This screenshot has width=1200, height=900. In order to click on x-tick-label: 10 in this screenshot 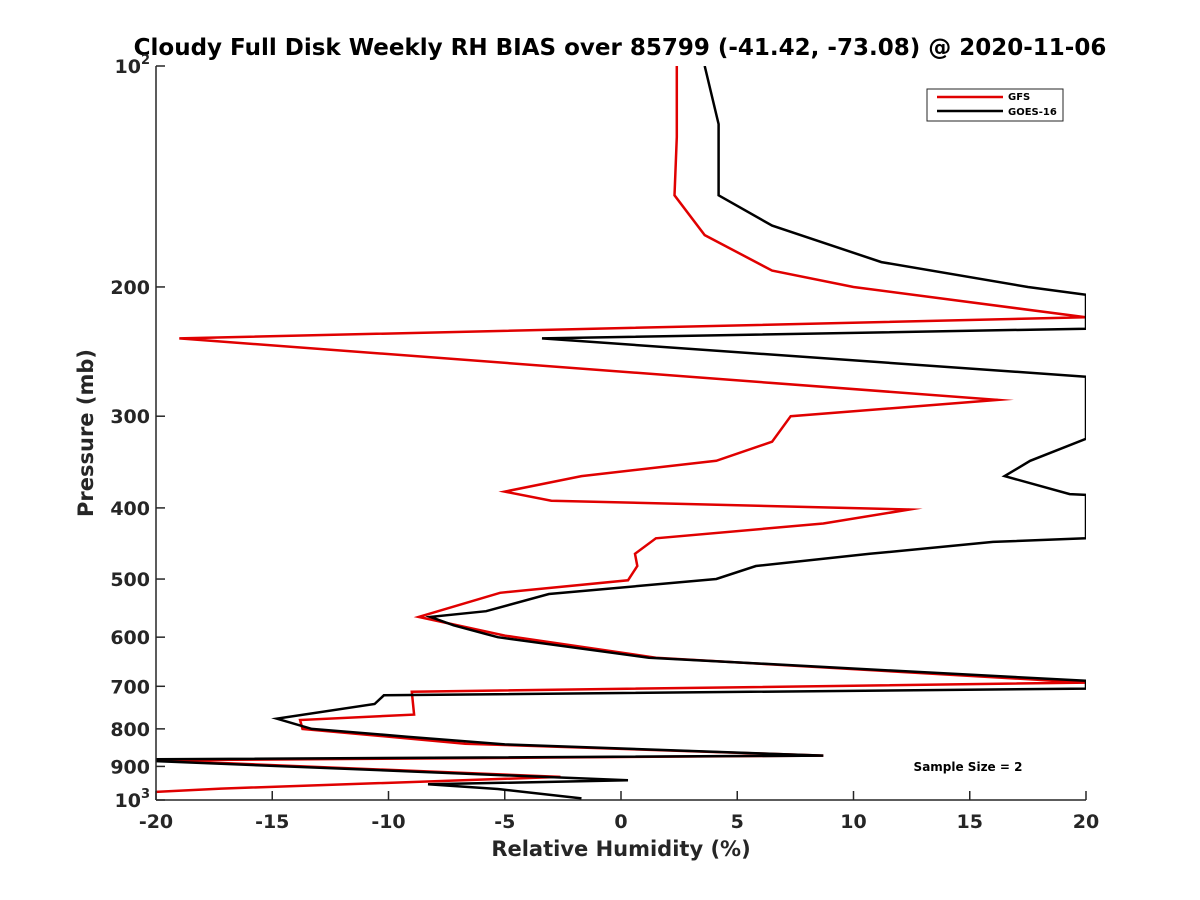, I will do `click(853, 822)`.